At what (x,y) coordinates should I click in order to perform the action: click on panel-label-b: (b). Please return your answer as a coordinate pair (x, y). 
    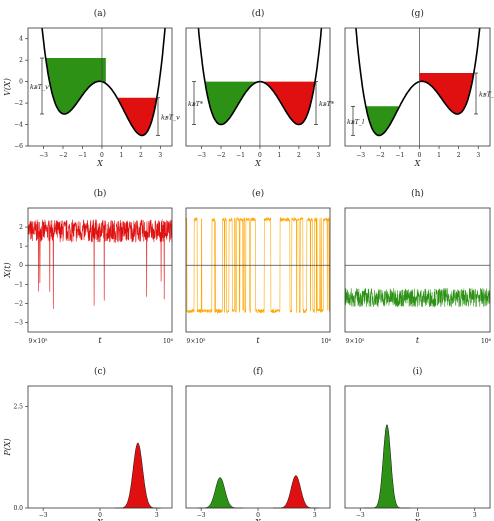
    Looking at the image, I should click on (100, 193).